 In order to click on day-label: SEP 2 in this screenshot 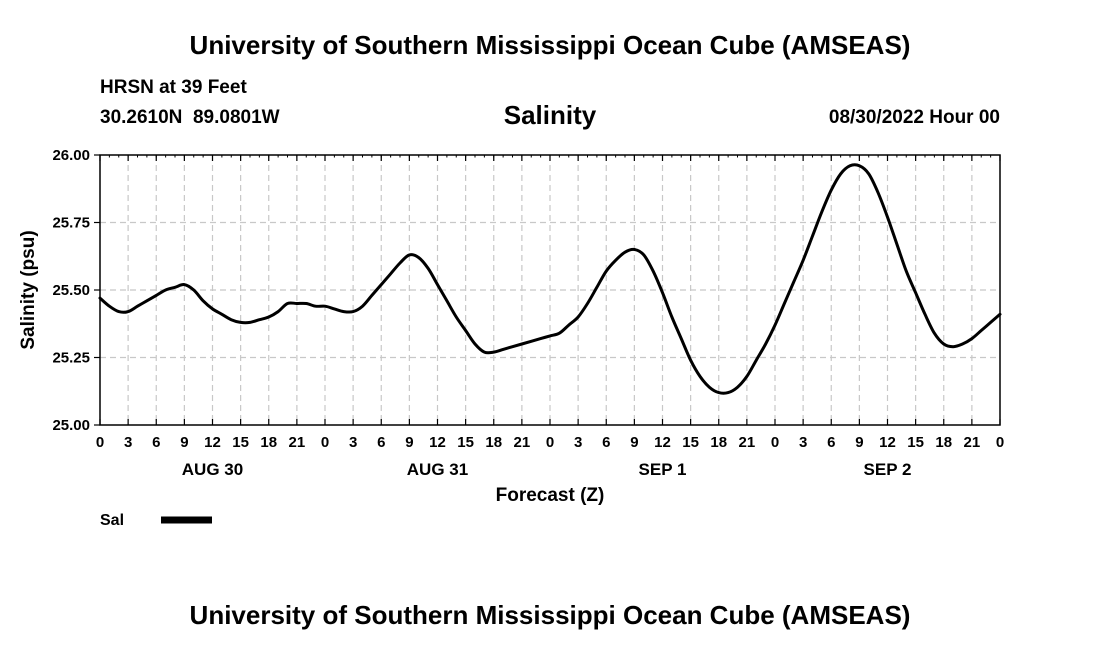, I will do `click(888, 469)`.